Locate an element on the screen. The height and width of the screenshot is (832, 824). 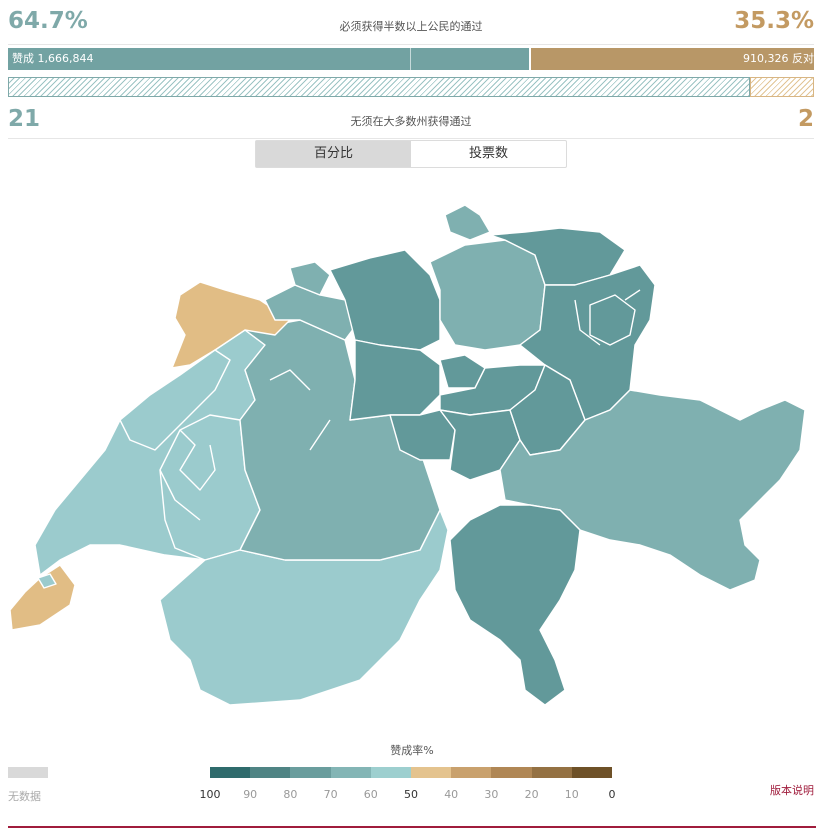
legend-tick: 10 is located at coordinates (571, 794).